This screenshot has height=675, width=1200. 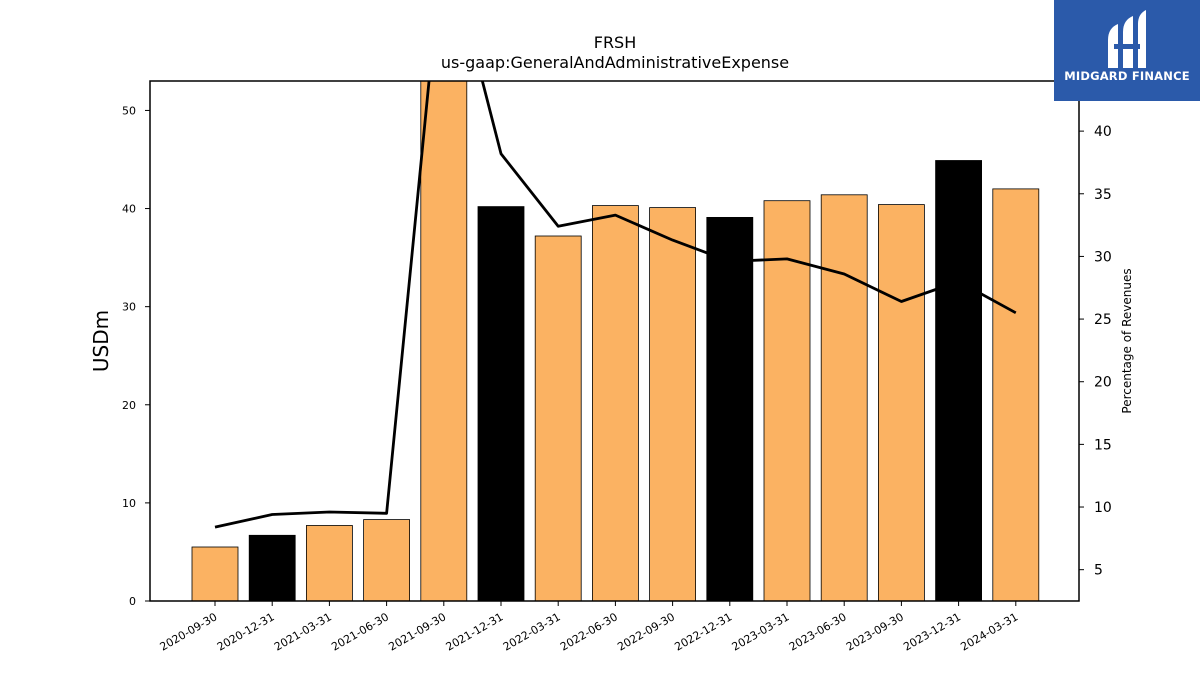 I want to click on chart-subtitle: us-gaap:GeneralAndAdministrativeExpense, so click(x=615, y=62).